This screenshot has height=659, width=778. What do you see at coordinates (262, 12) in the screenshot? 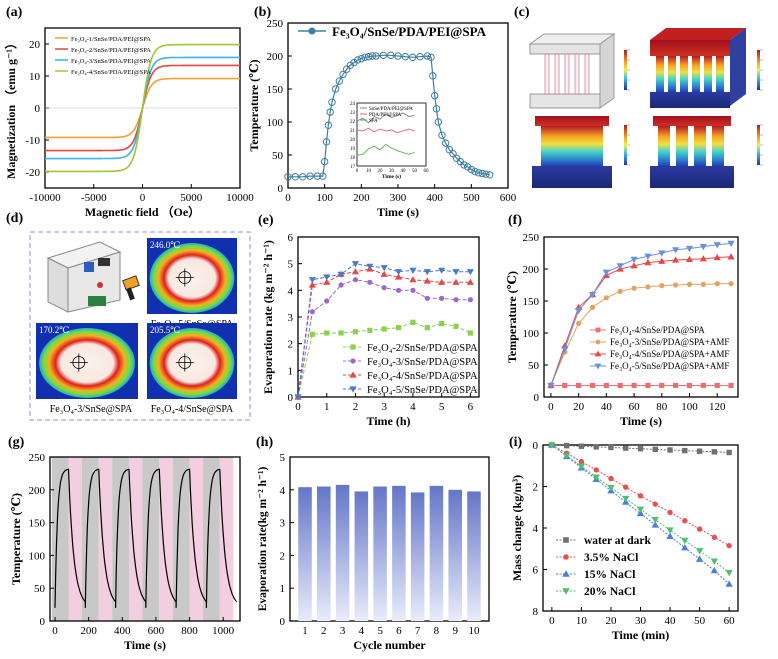
I see `panel-label: (b)` at bounding box center [262, 12].